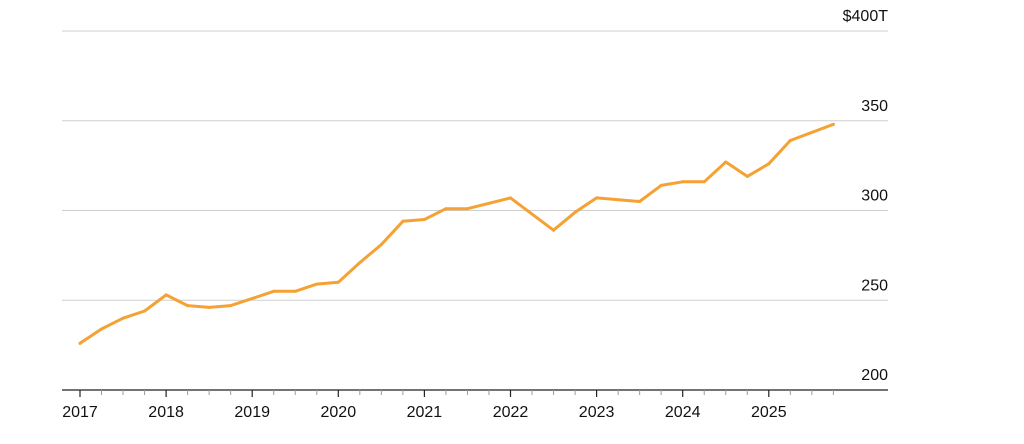 The height and width of the screenshot is (444, 1024). I want to click on y-axis-labels: 200 250 300 350 $400T, so click(866, 196).